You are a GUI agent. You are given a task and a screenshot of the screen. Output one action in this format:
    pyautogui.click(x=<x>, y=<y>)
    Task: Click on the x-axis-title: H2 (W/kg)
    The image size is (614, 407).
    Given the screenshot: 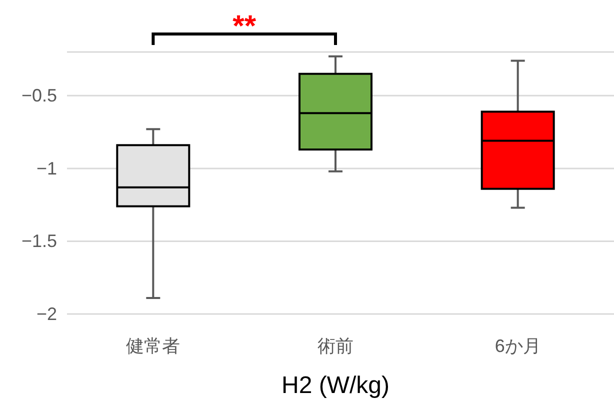 What is the action you would take?
    pyautogui.click(x=336, y=385)
    